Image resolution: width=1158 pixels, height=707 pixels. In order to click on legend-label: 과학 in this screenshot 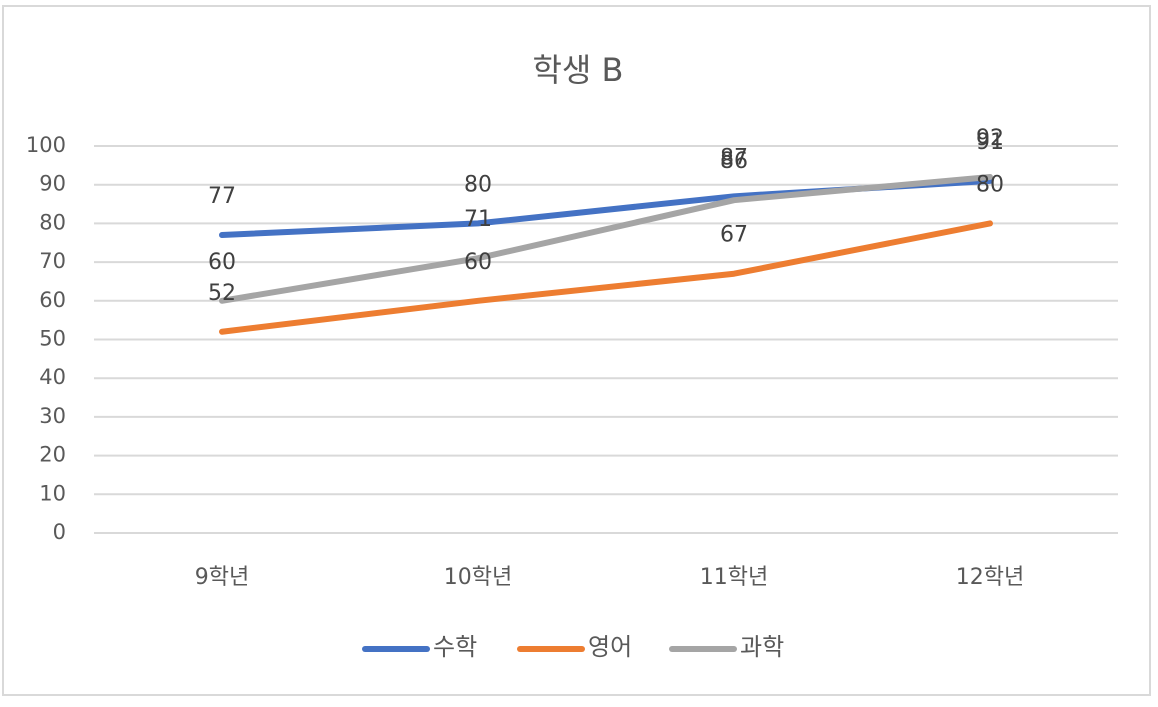, I will do `click(762, 647)`.